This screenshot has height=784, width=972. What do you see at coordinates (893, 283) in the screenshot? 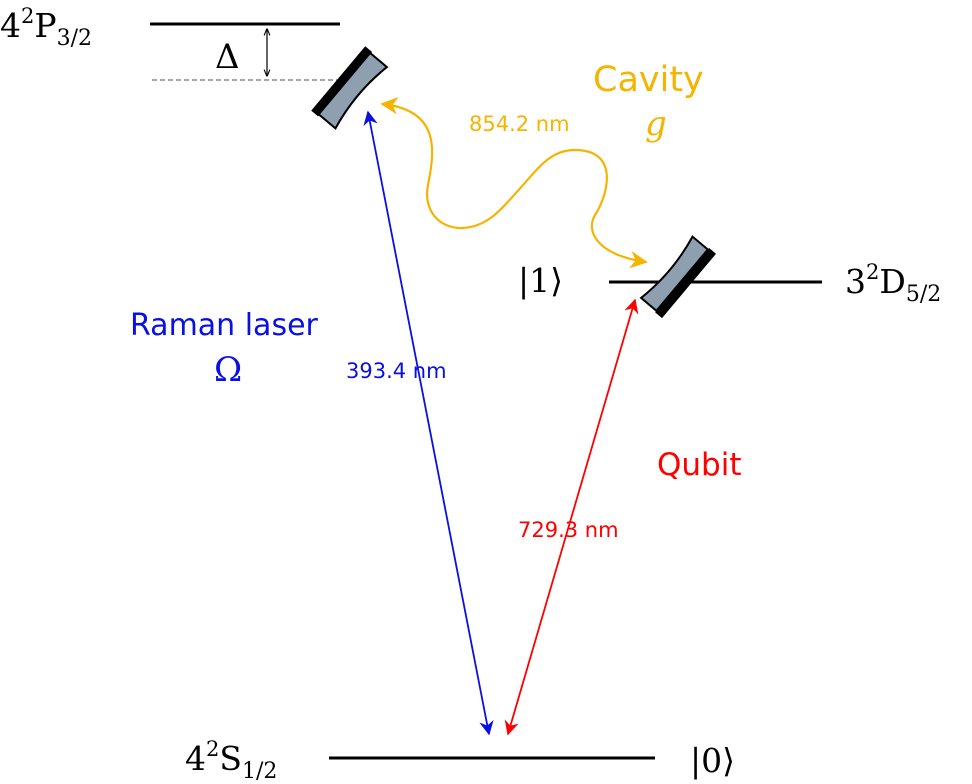
I see `level-label-d52: 32D5/2` at bounding box center [893, 283].